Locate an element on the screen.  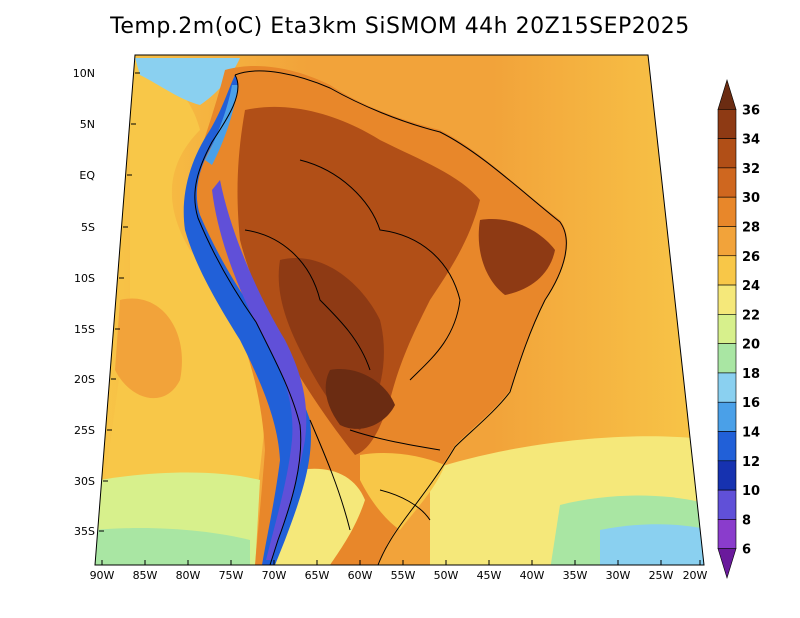
lon-label: 50W is located at coordinates (446, 575).